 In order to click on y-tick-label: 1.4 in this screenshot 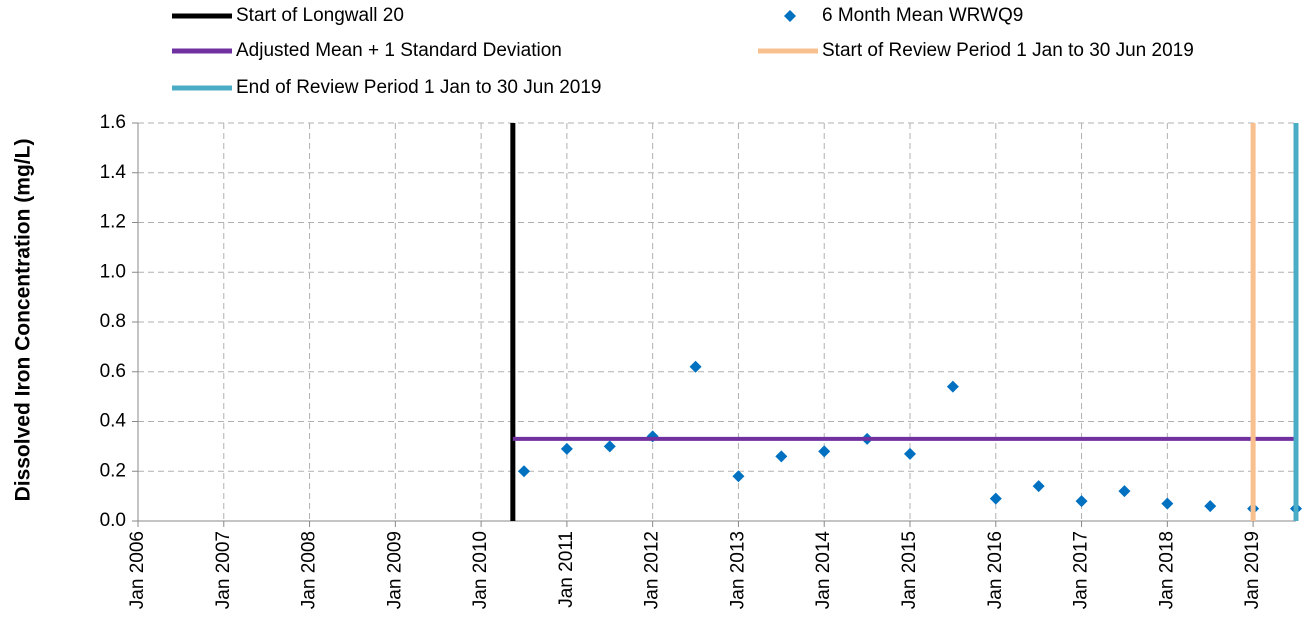, I will do `click(113, 172)`.